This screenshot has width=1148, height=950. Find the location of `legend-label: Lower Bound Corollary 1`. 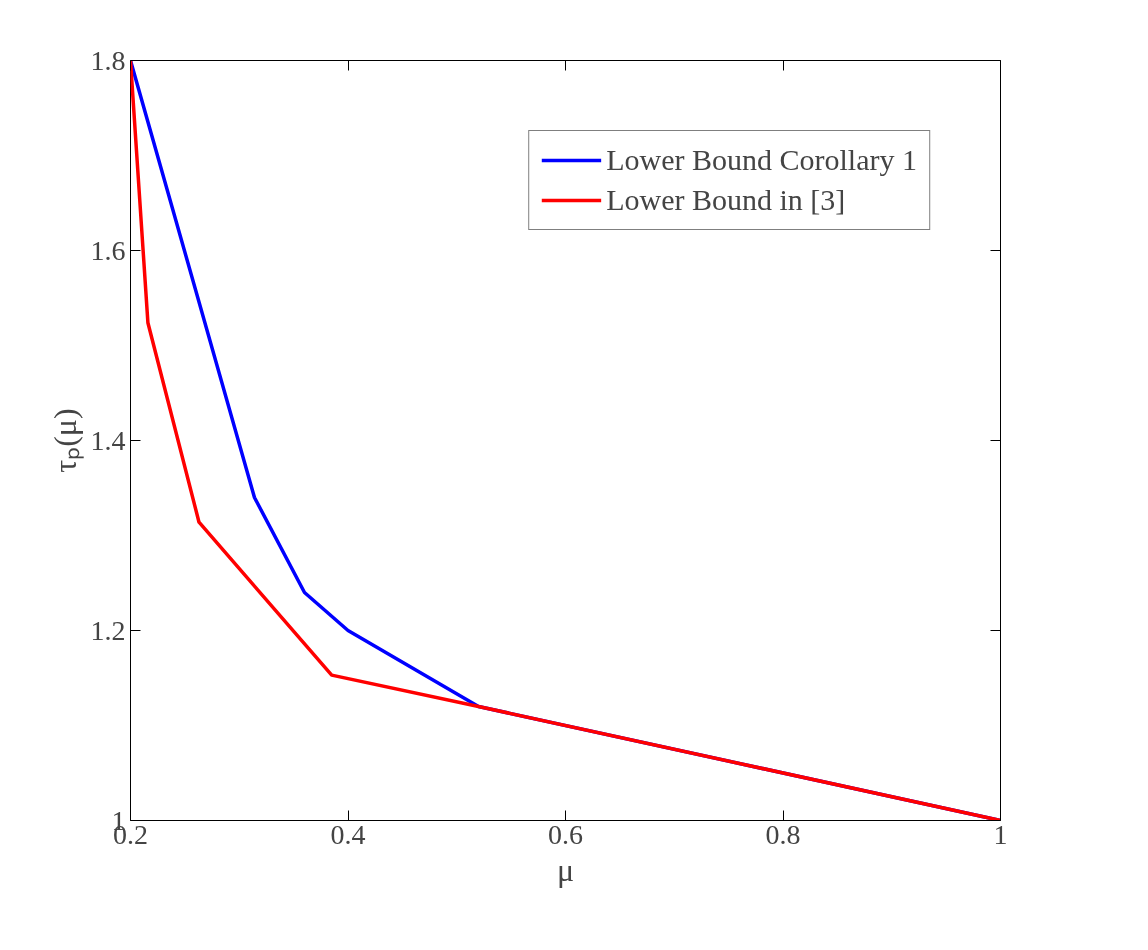

legend-label: Lower Bound Corollary 1 is located at coordinates (761, 160).